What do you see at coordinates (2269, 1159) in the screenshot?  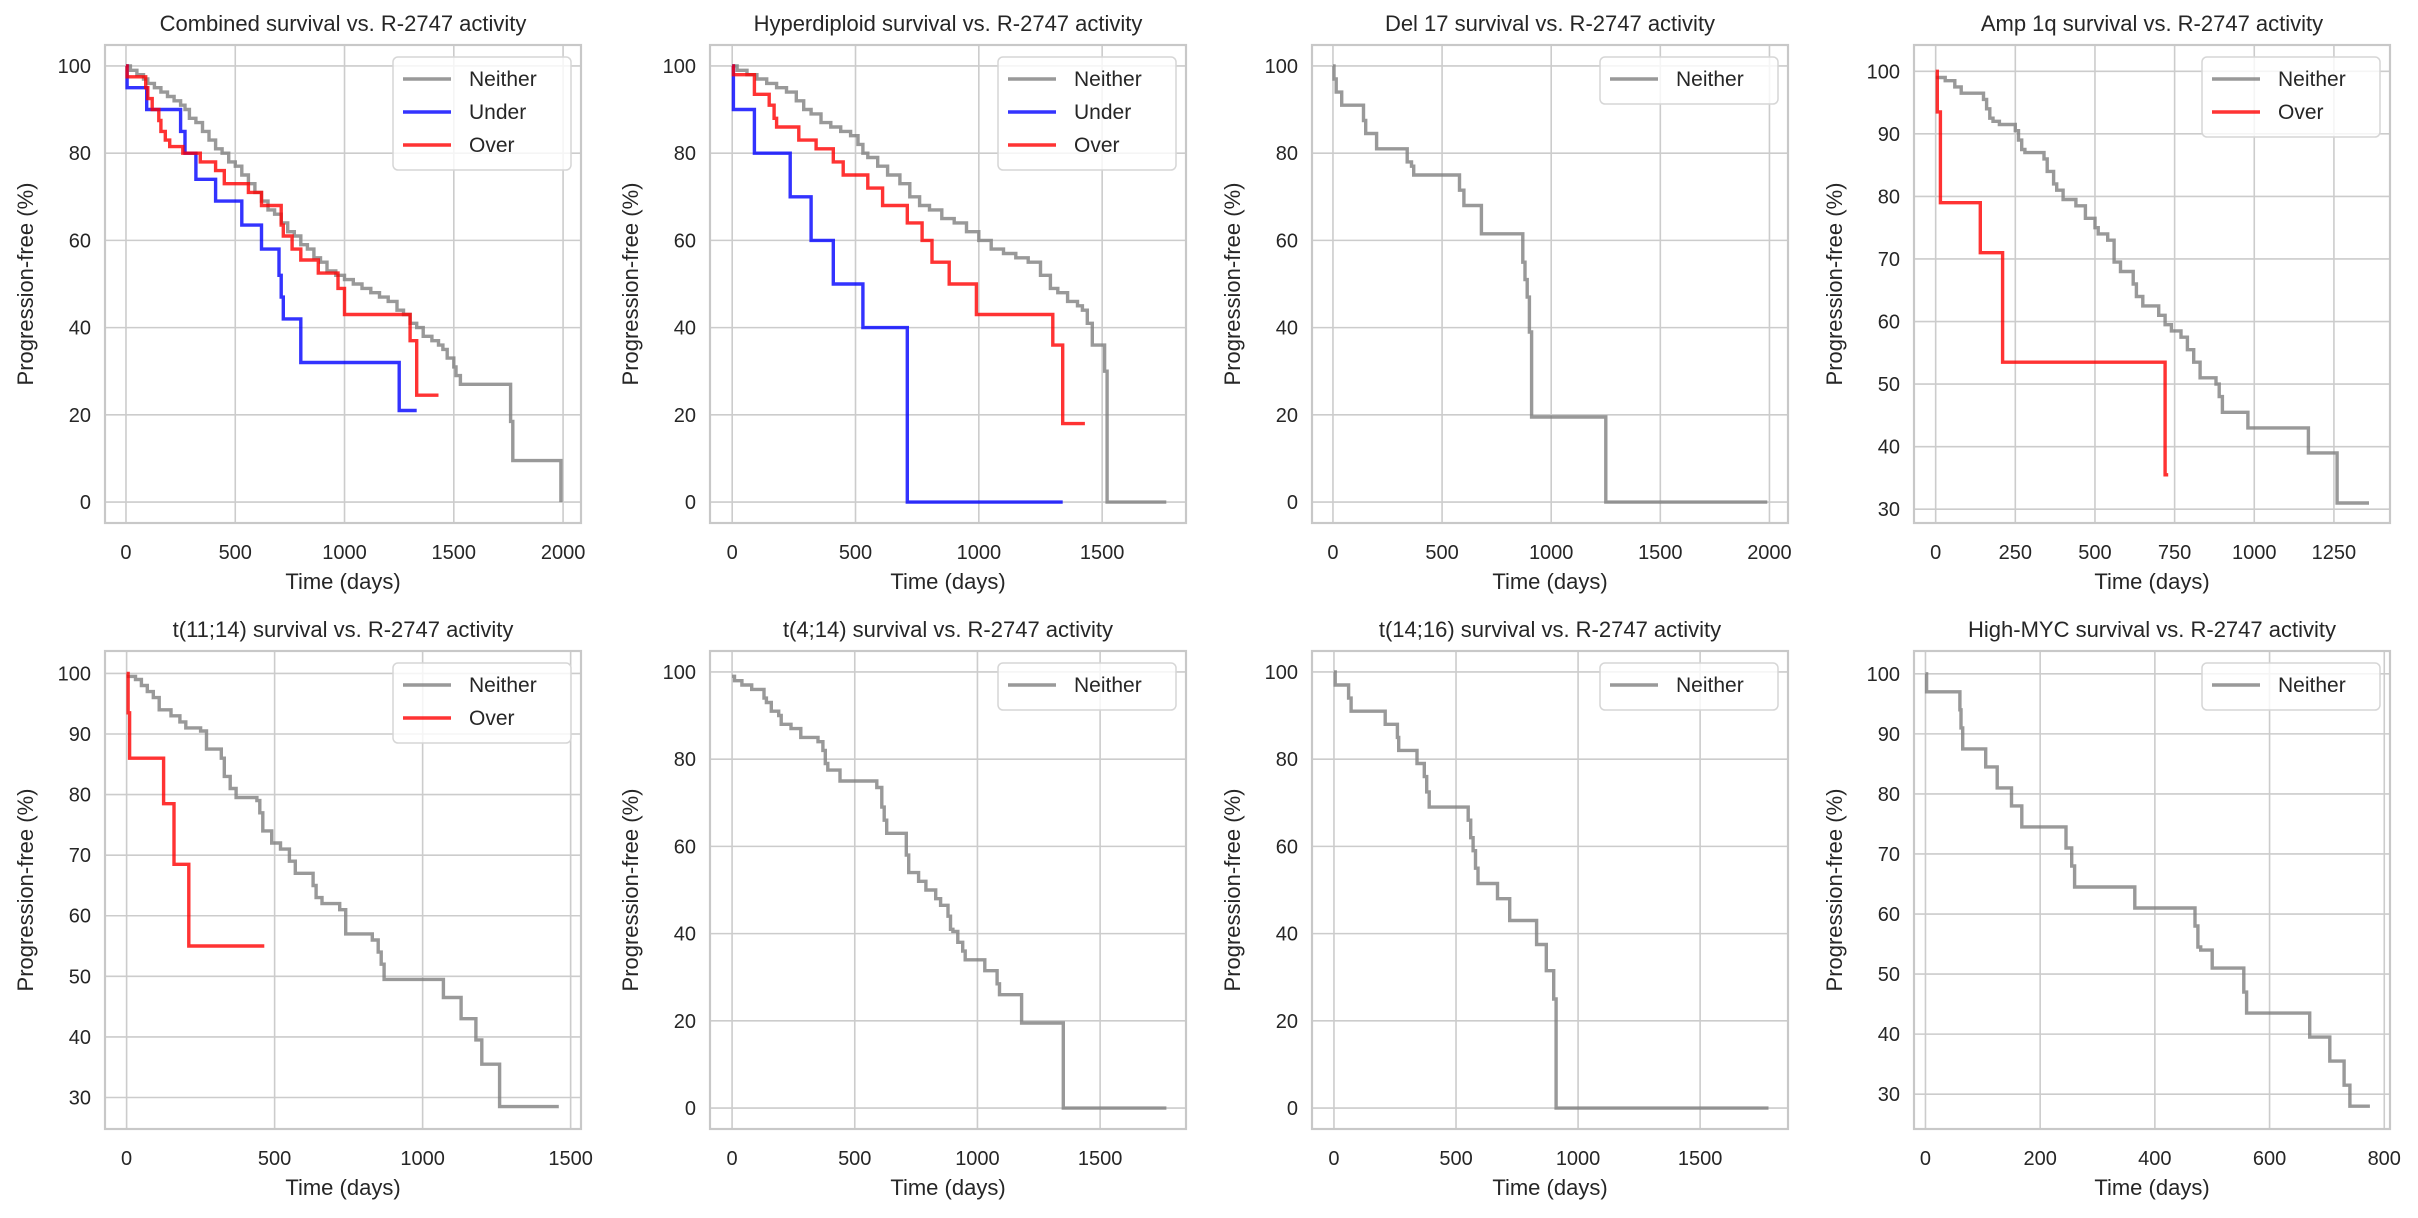 I see `x-tick-label: 600` at bounding box center [2269, 1159].